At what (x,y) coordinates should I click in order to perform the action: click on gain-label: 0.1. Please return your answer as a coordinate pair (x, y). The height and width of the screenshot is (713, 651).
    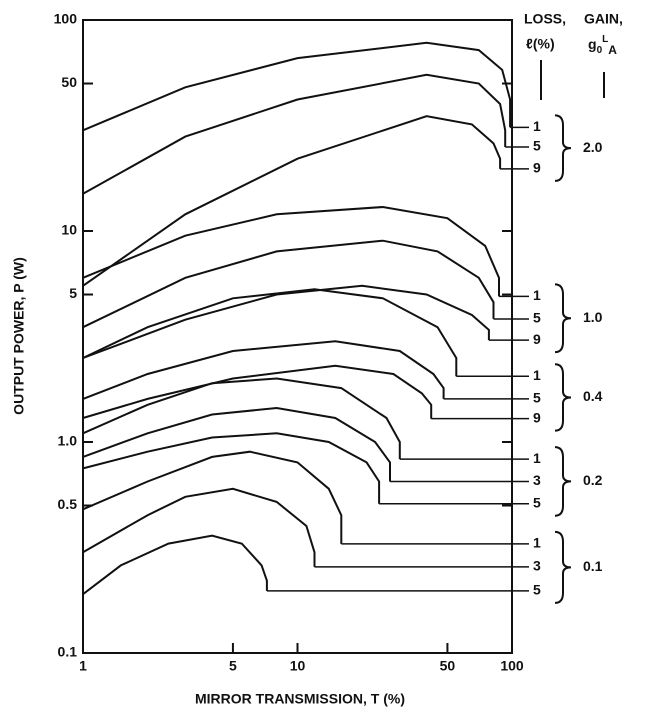
    Looking at the image, I should click on (593, 566).